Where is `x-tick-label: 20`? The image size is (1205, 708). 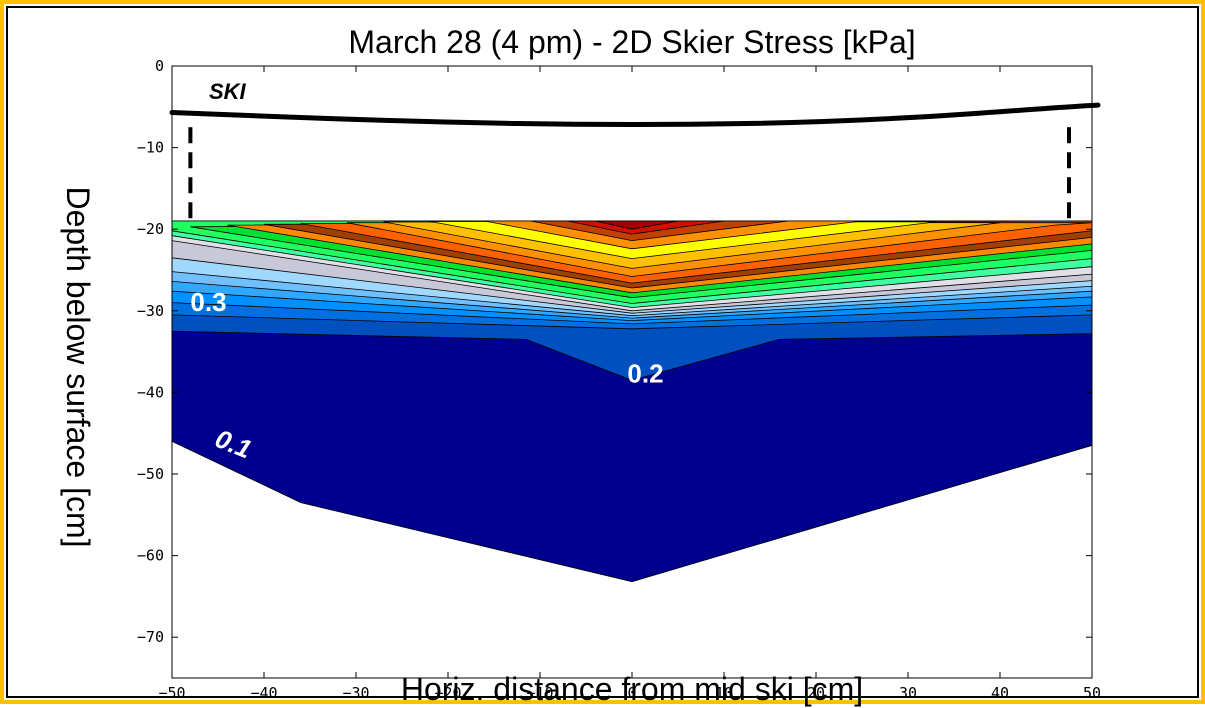
x-tick-label: 20 is located at coordinates (816, 693).